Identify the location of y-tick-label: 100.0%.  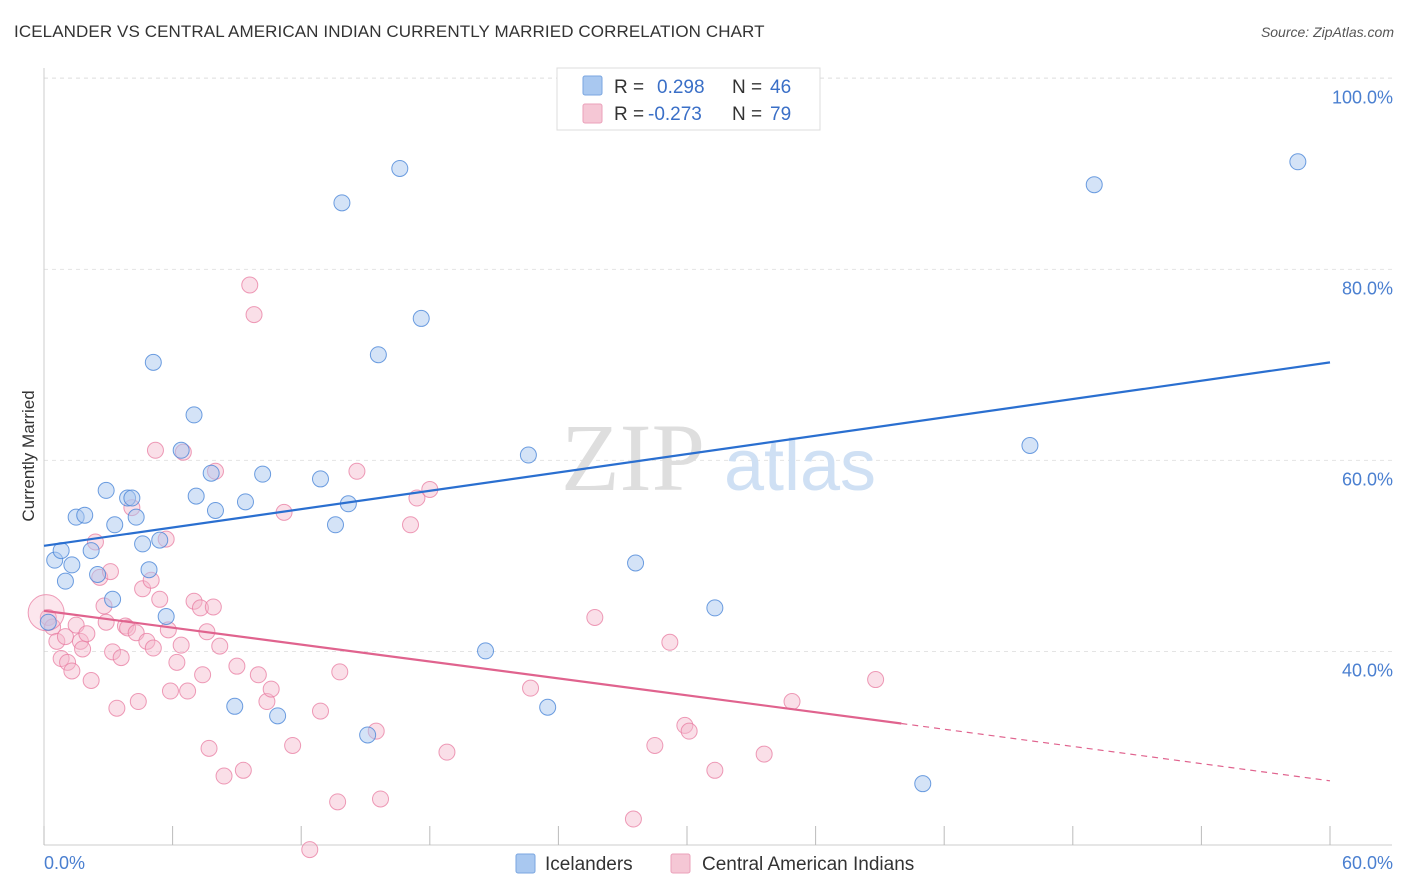
(1362, 97).